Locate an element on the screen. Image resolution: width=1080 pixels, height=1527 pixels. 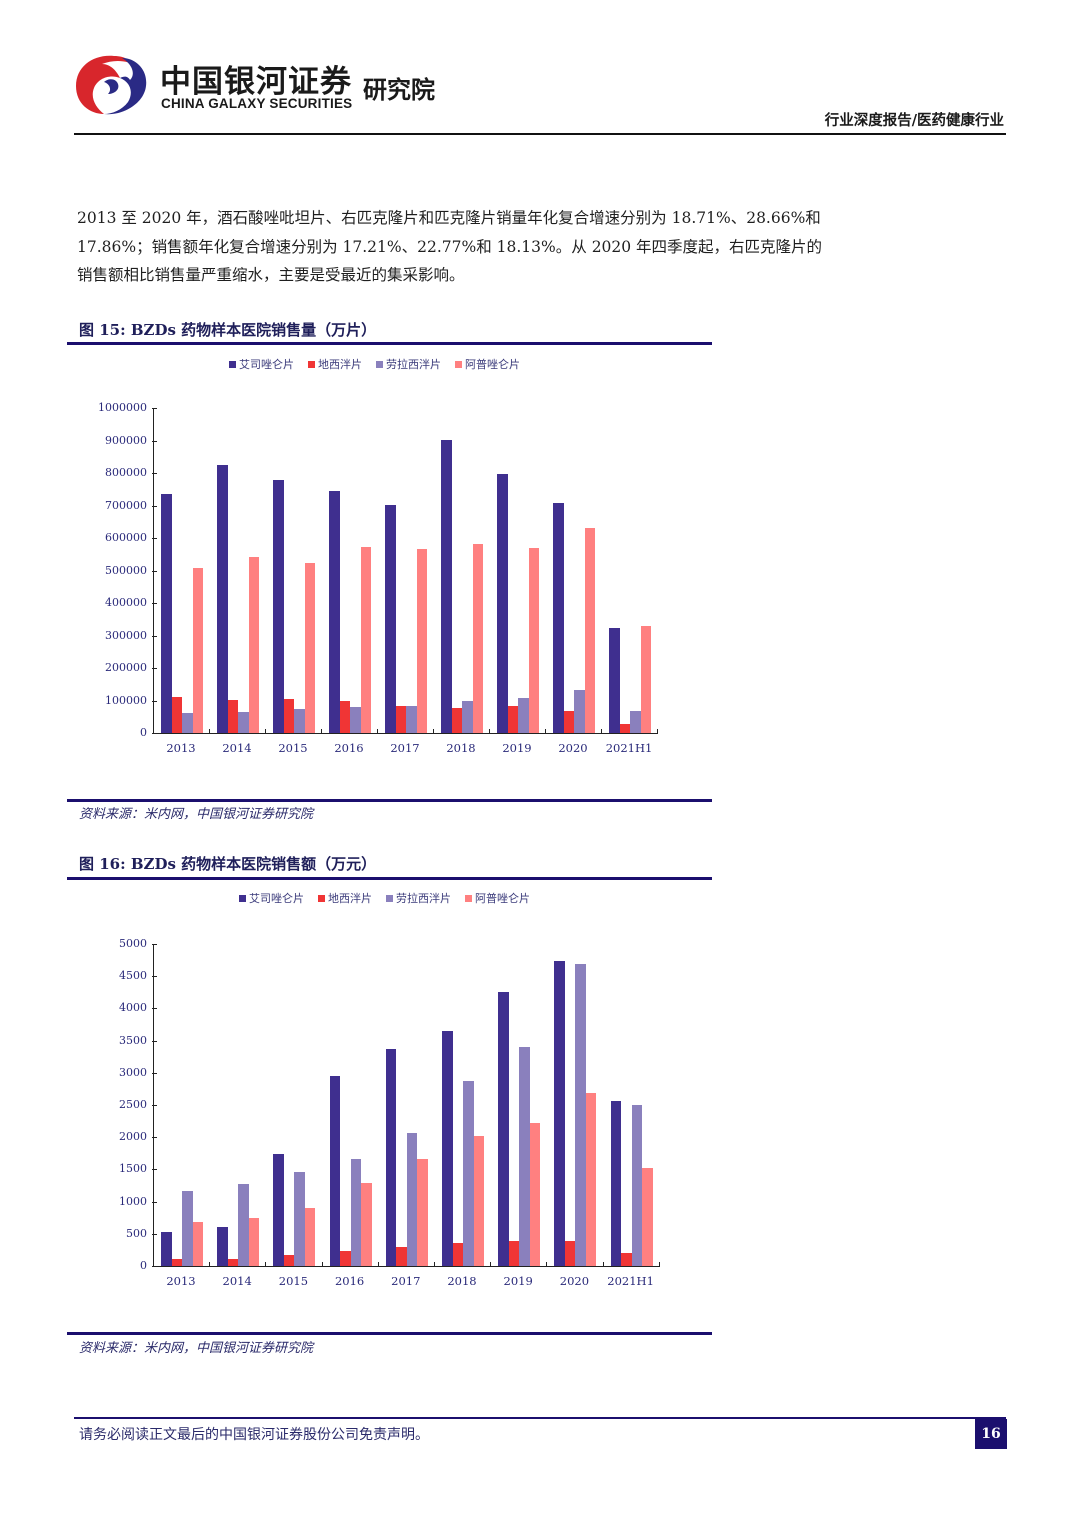
x-tick-label: 2018 is located at coordinates (461, 748).